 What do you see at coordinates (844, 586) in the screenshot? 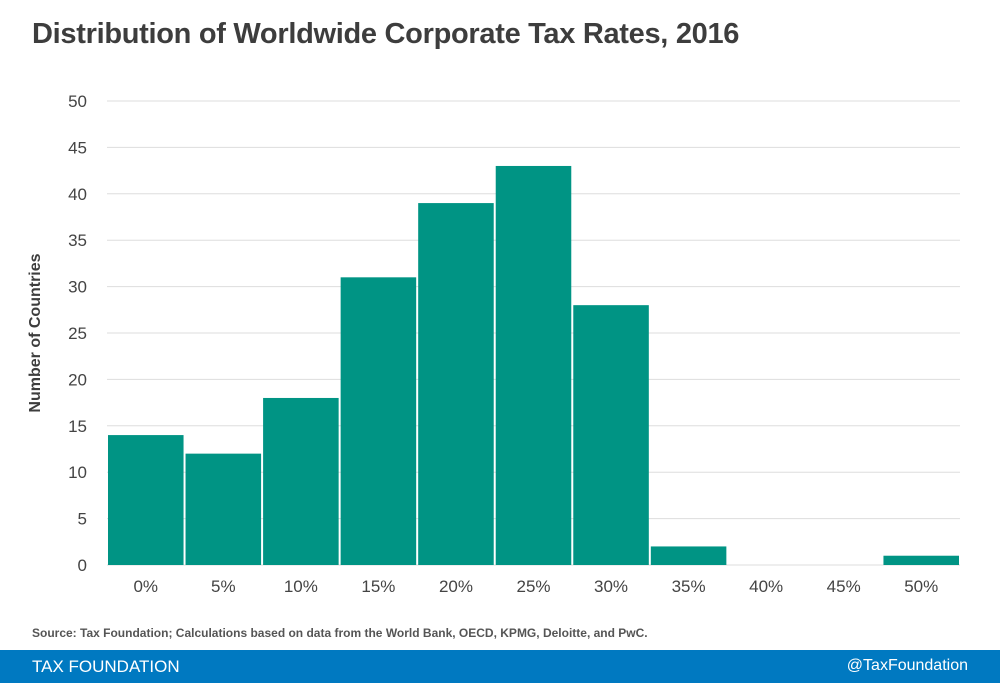
I see `x-tick-label: 45%` at bounding box center [844, 586].